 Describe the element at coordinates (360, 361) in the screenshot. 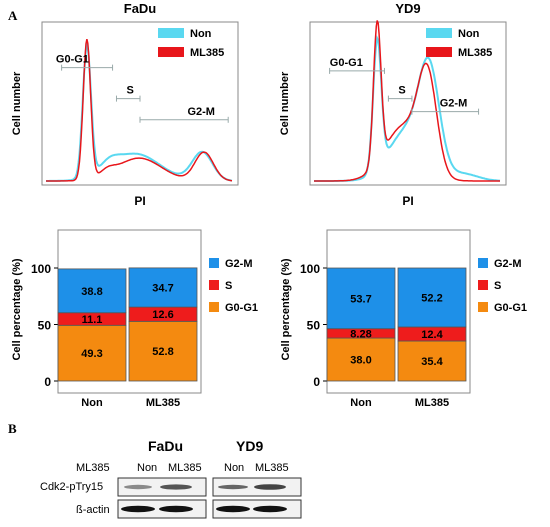

I see `bar-data-label: 38.0` at that location.